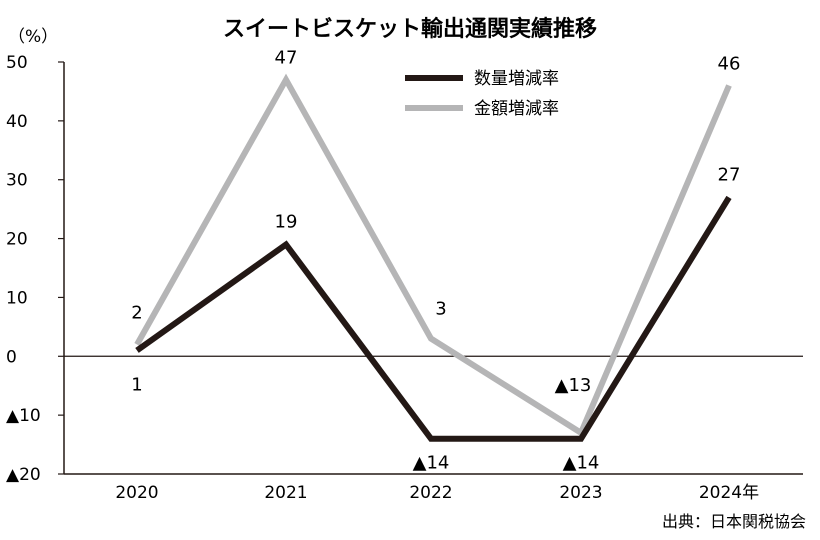 The width and height of the screenshot is (820, 540). I want to click on data-label-quantity: 27, so click(729, 174).